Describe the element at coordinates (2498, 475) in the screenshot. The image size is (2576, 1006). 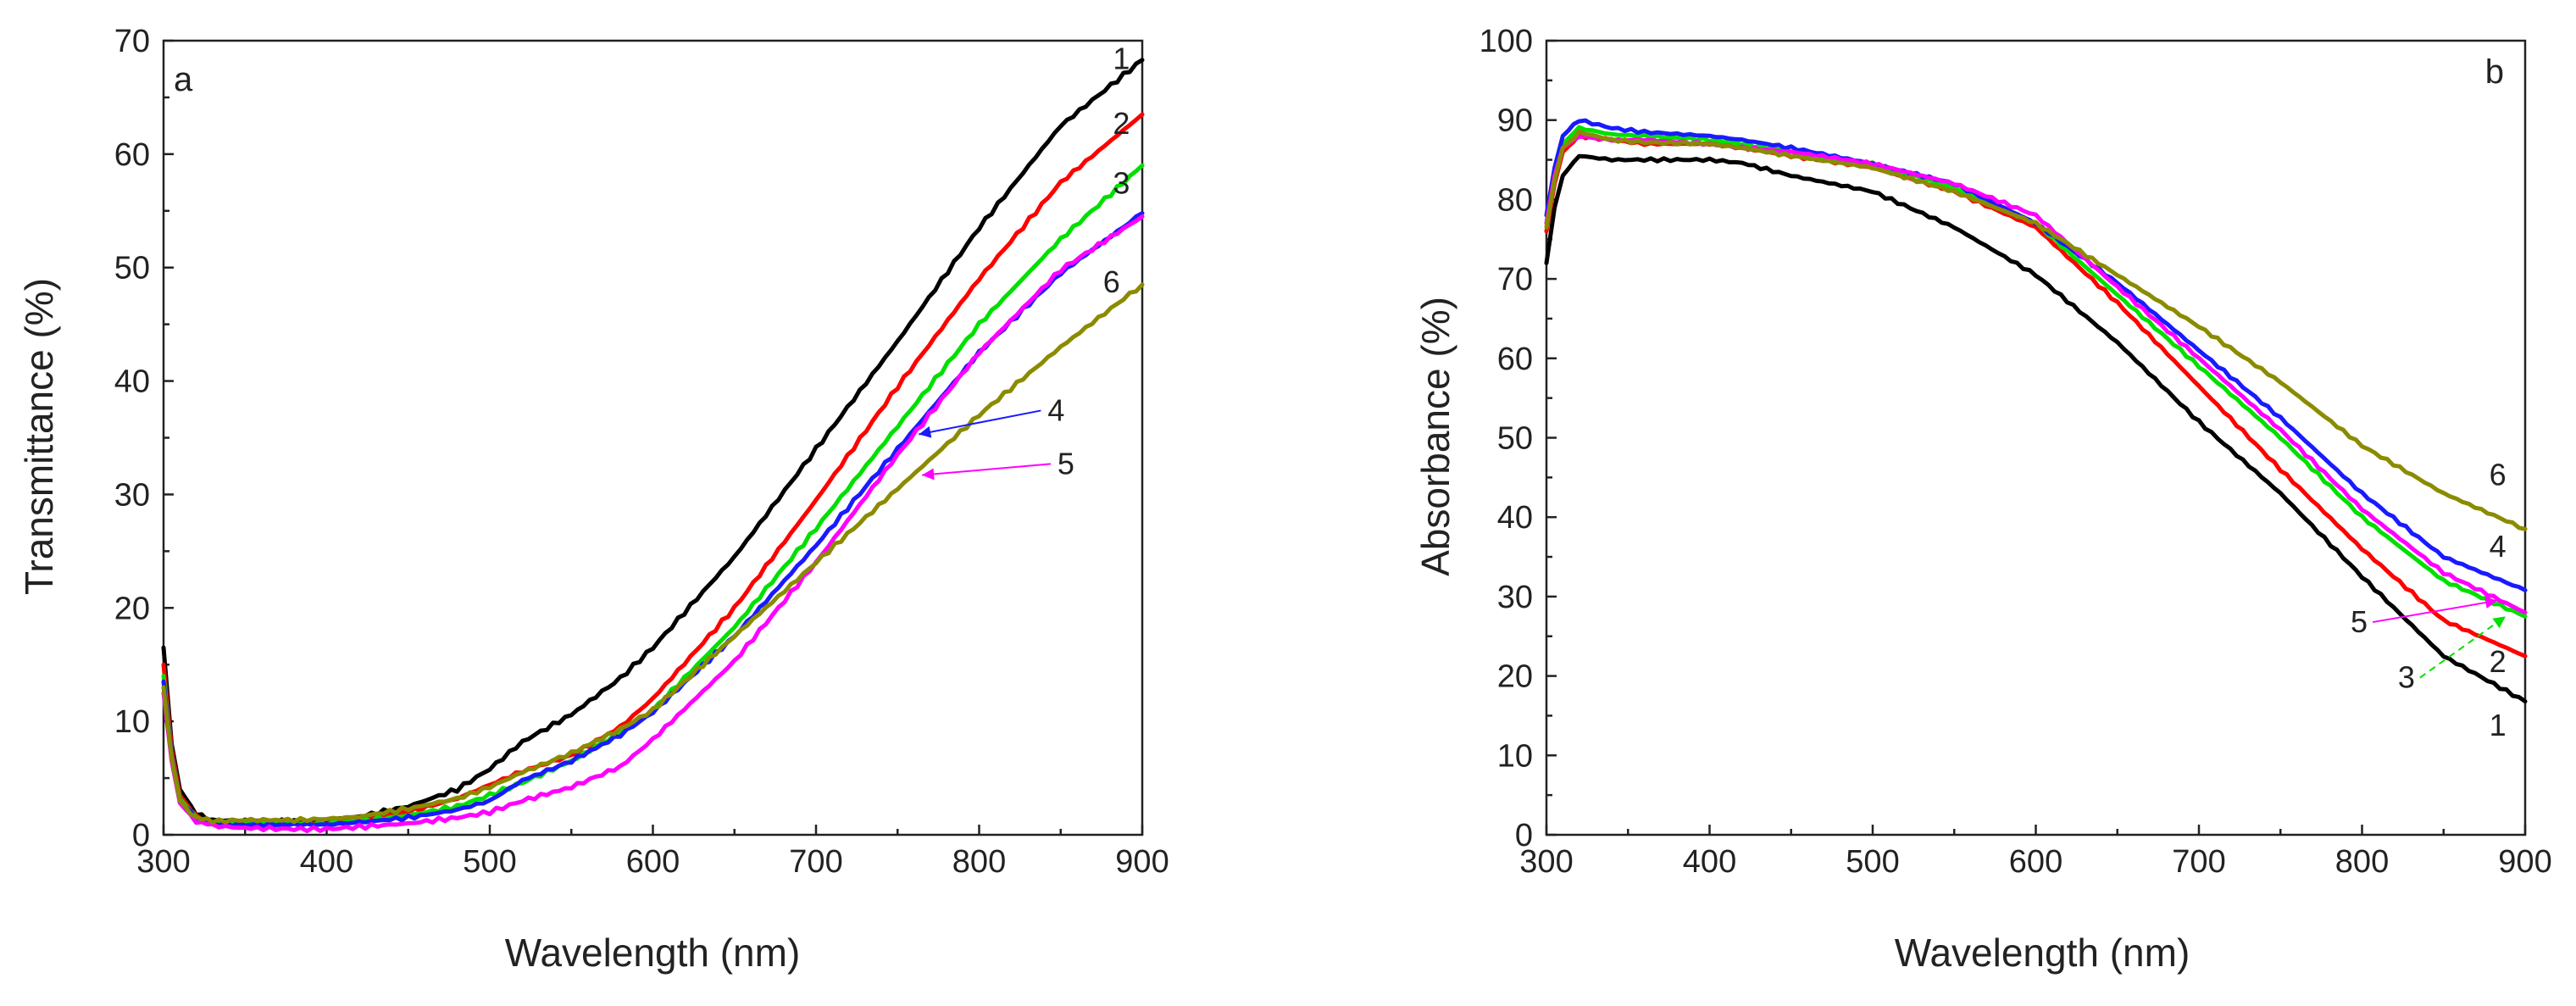
I see `curve-label-b-6: 6` at that location.